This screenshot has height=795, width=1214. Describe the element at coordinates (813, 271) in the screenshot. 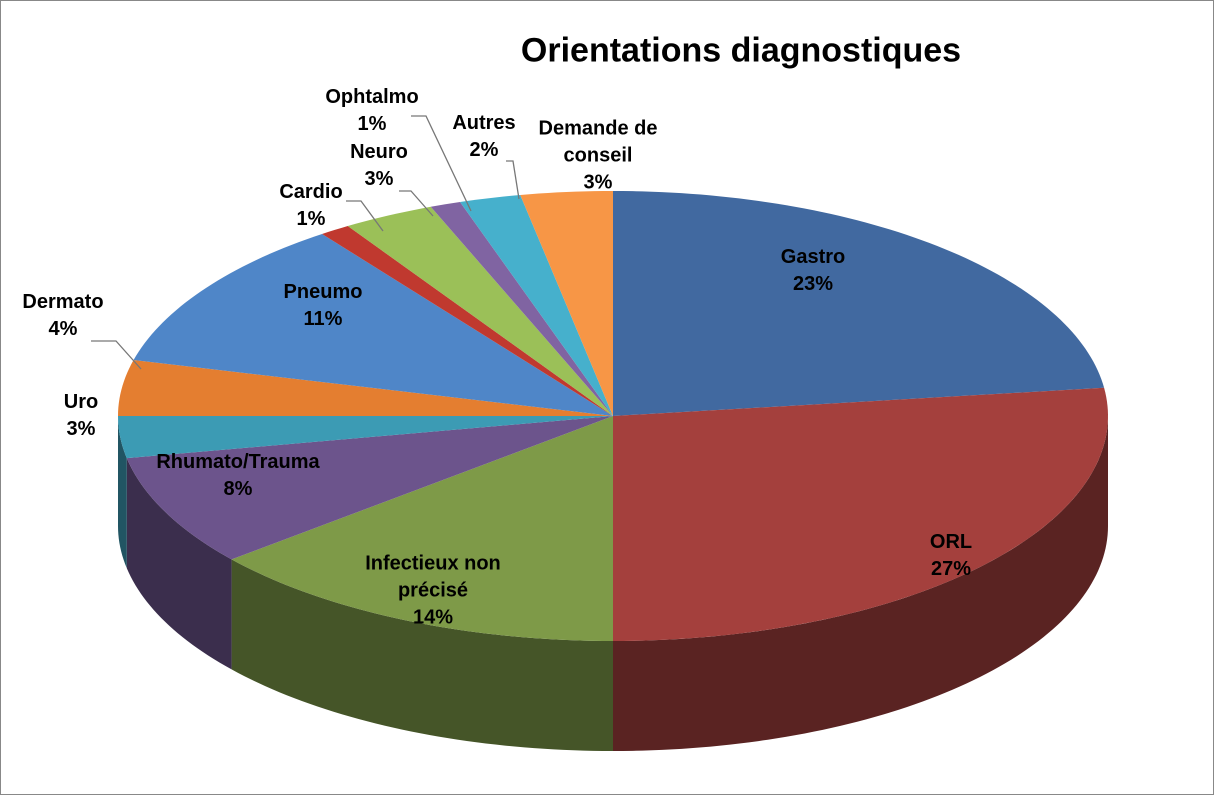

I see `slice-label: Gastro 23%` at that location.